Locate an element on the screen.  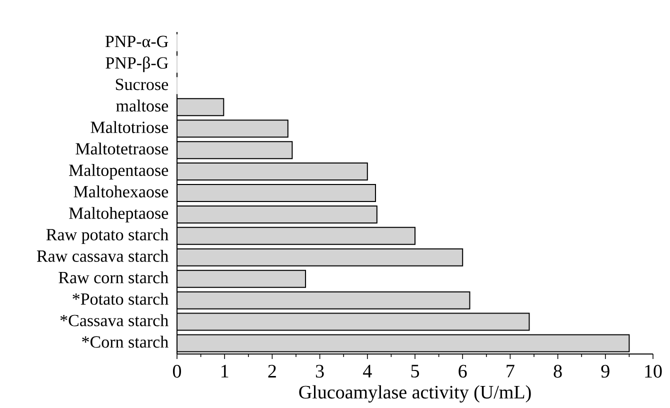
x-tick-label: 4 is located at coordinates (367, 371).